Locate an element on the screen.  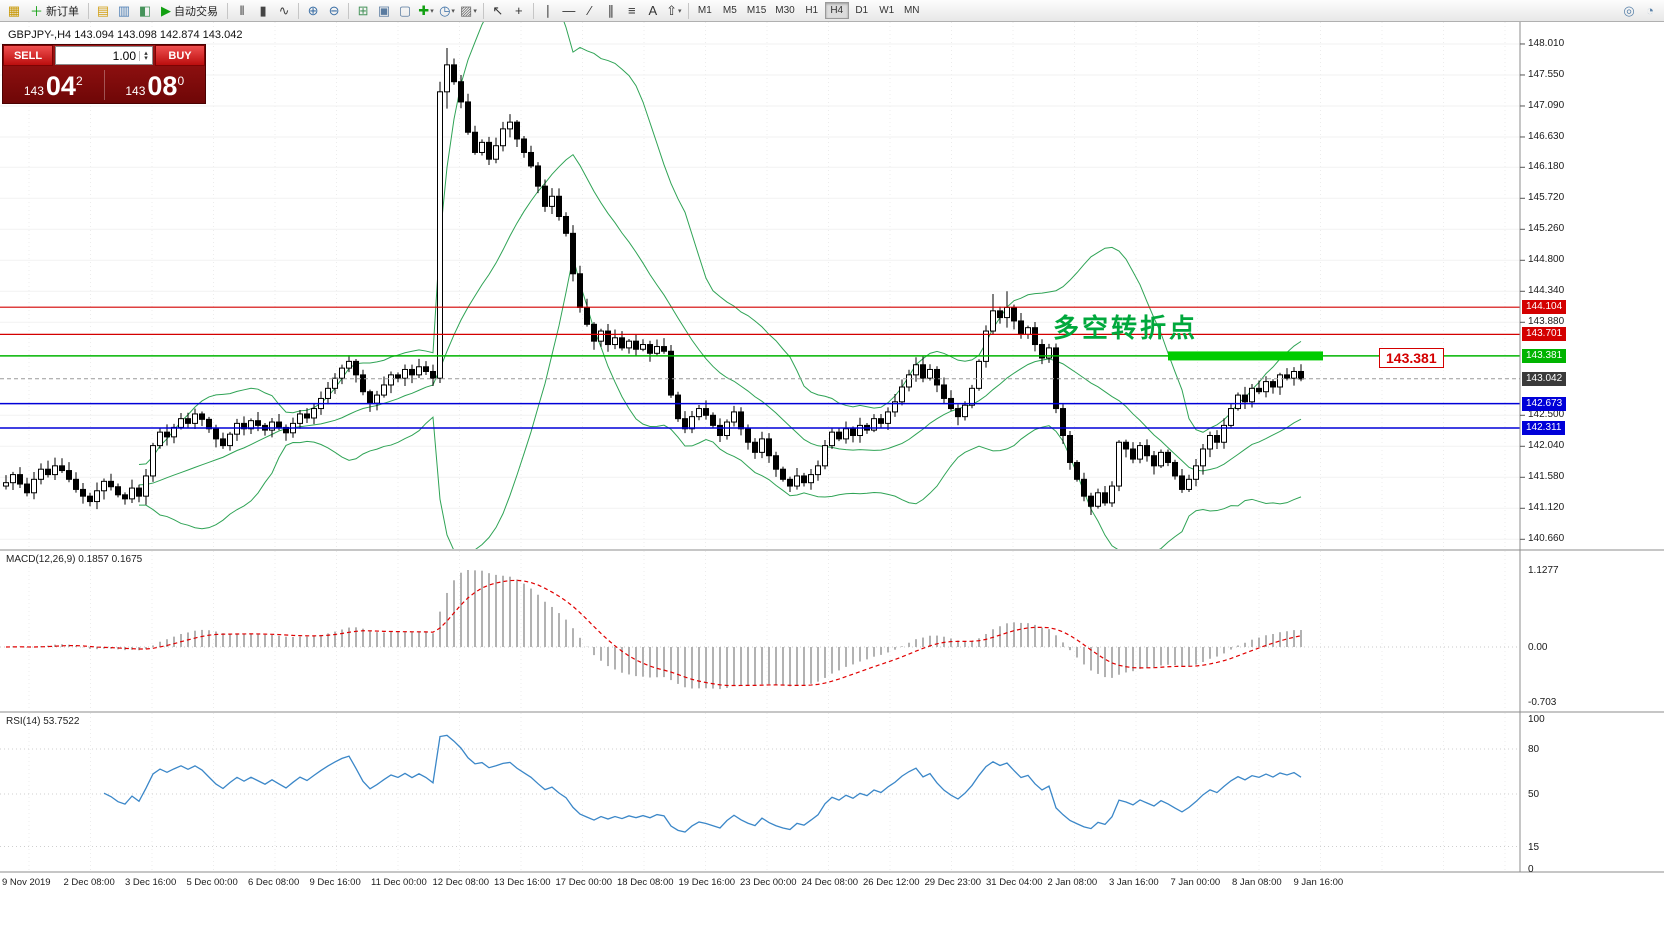
time-tick-label: 3 Jan 16:00 is located at coordinates (1134, 882).